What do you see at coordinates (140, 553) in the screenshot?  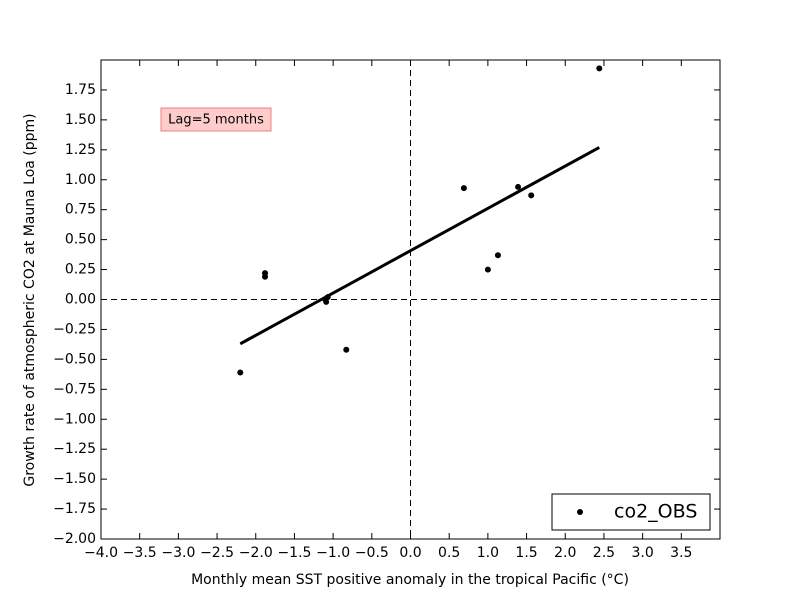 I see `x-tick-label: −3.5` at bounding box center [140, 553].